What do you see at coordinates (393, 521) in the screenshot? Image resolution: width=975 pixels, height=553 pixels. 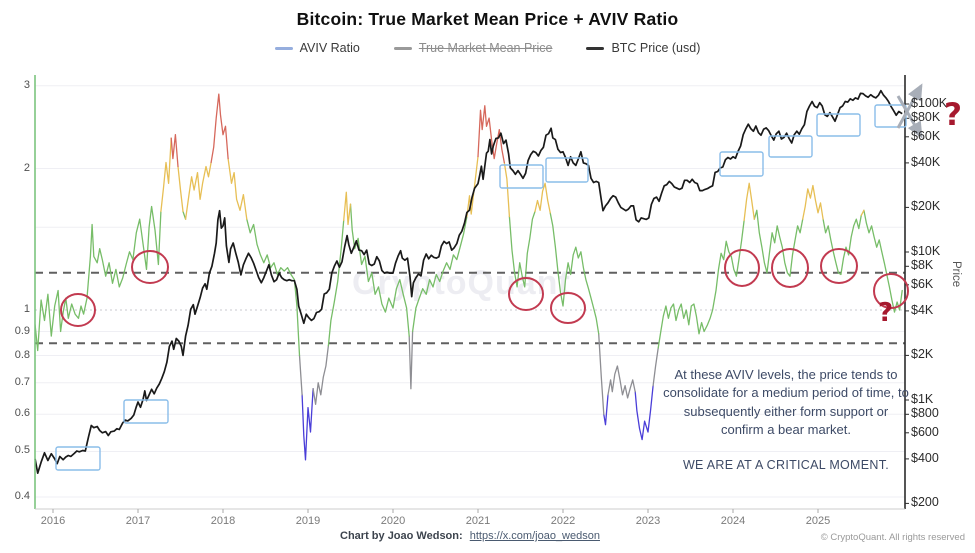 I see `x-axis-tick-label: 2020` at bounding box center [393, 521].